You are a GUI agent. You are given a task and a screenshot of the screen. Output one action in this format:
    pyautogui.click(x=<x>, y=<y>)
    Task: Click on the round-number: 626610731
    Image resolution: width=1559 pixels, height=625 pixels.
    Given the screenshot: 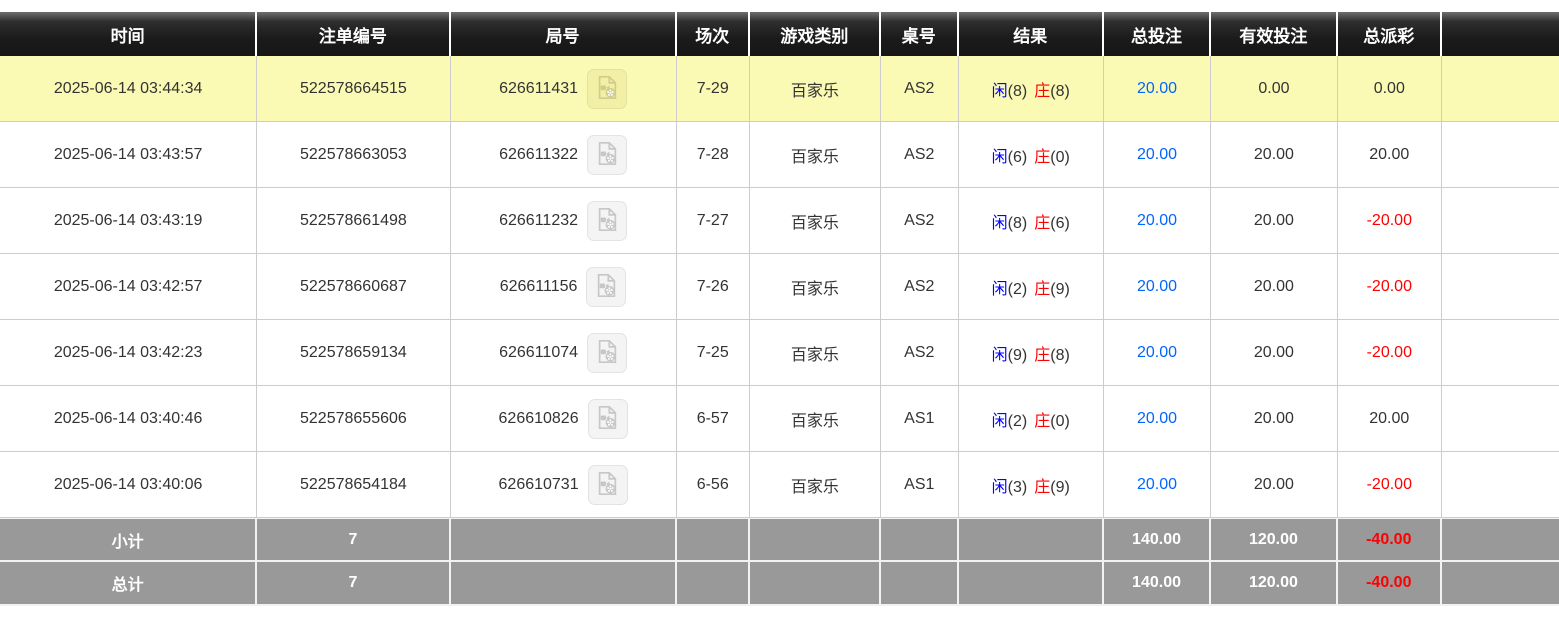 What is the action you would take?
    pyautogui.click(x=538, y=484)
    